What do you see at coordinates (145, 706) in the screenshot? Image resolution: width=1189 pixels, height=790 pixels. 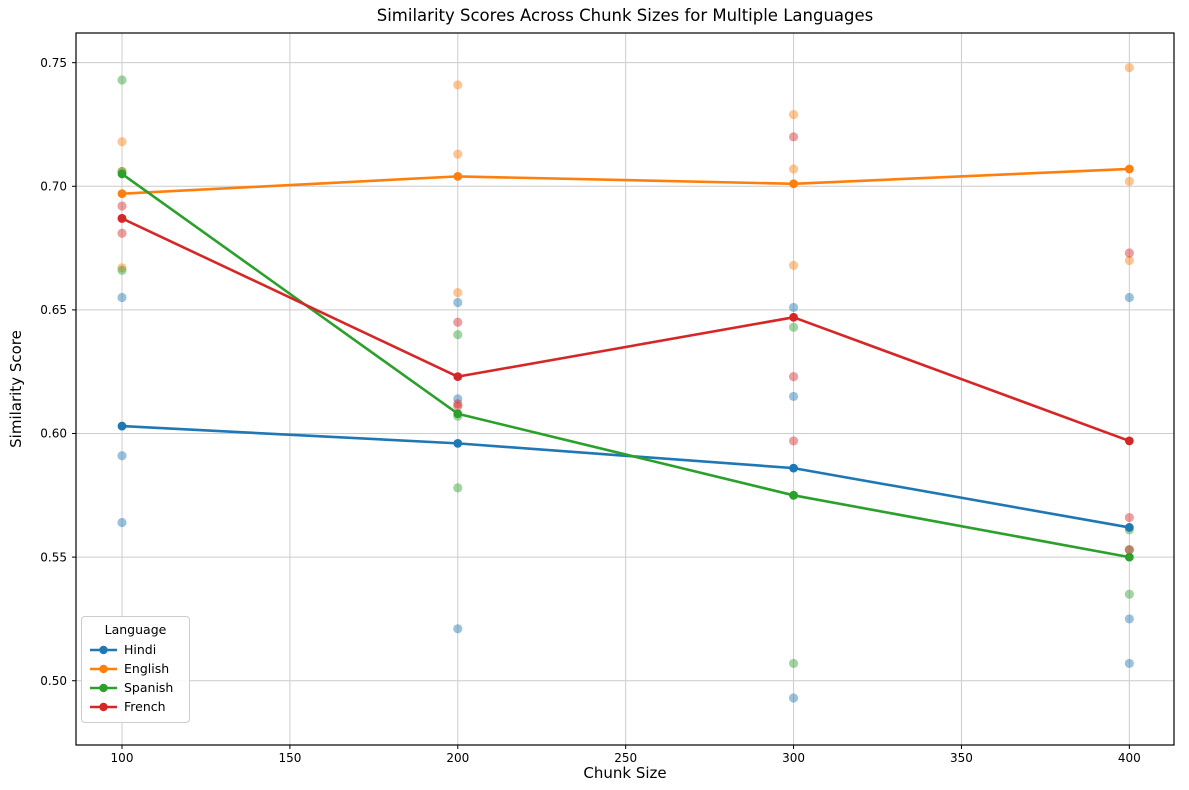 I see `legend-label: French` at bounding box center [145, 706].